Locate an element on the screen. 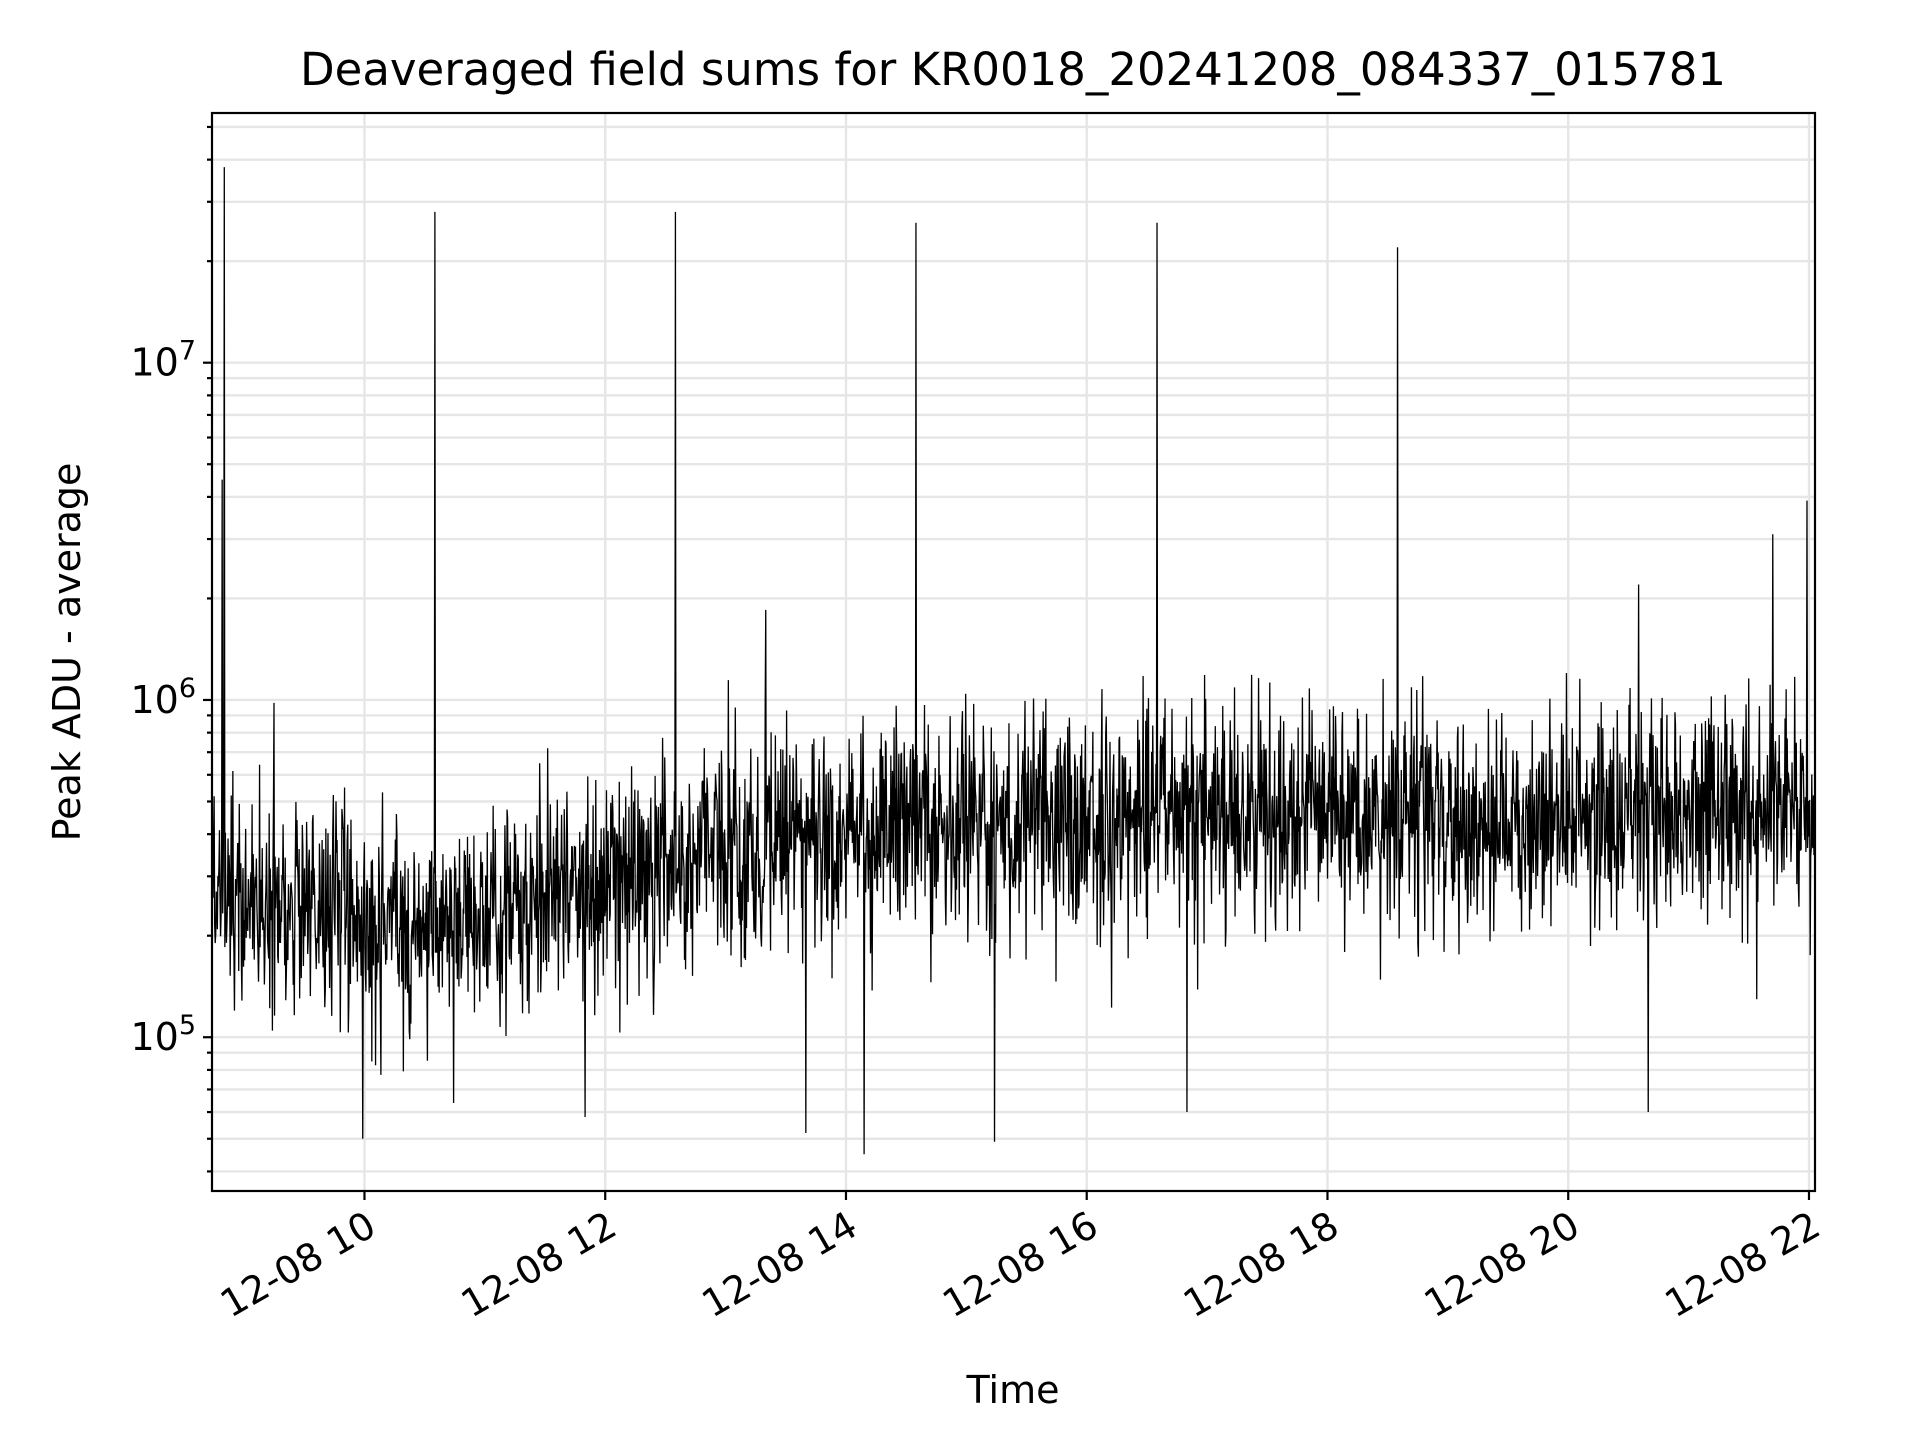 The image size is (1920, 1440). x-axis-label: Time is located at coordinates (1013, 1390).